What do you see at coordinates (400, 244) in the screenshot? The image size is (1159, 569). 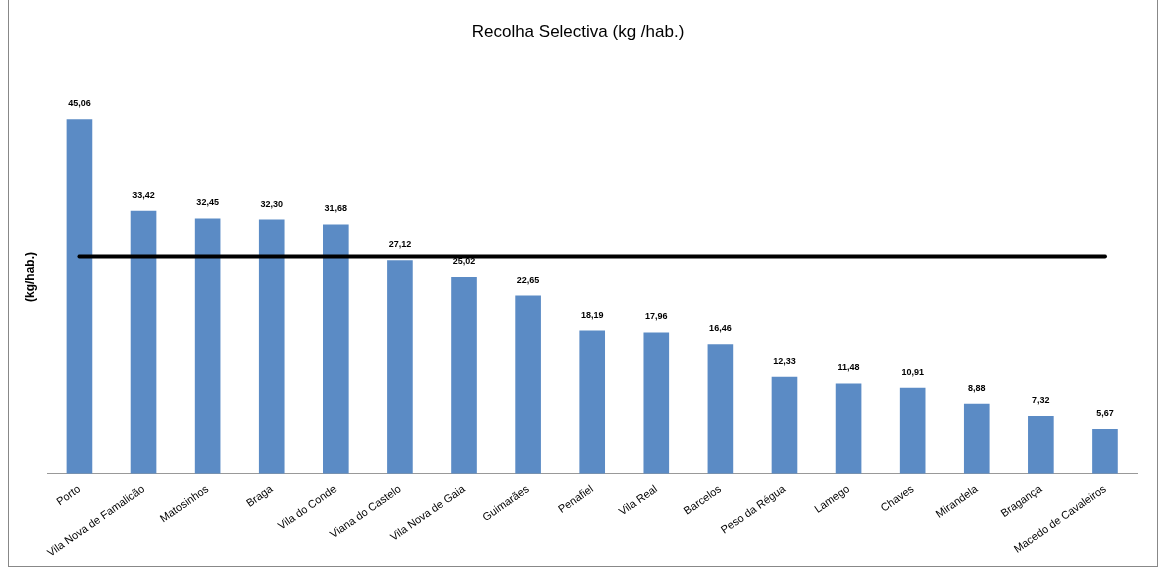 I see `data-label: 27,12` at bounding box center [400, 244].